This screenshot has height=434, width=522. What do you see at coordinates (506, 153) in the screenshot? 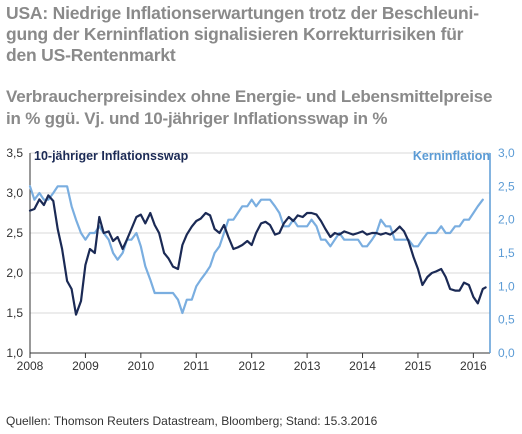
I see `y-right-tick-label: 3,0` at bounding box center [506, 153].